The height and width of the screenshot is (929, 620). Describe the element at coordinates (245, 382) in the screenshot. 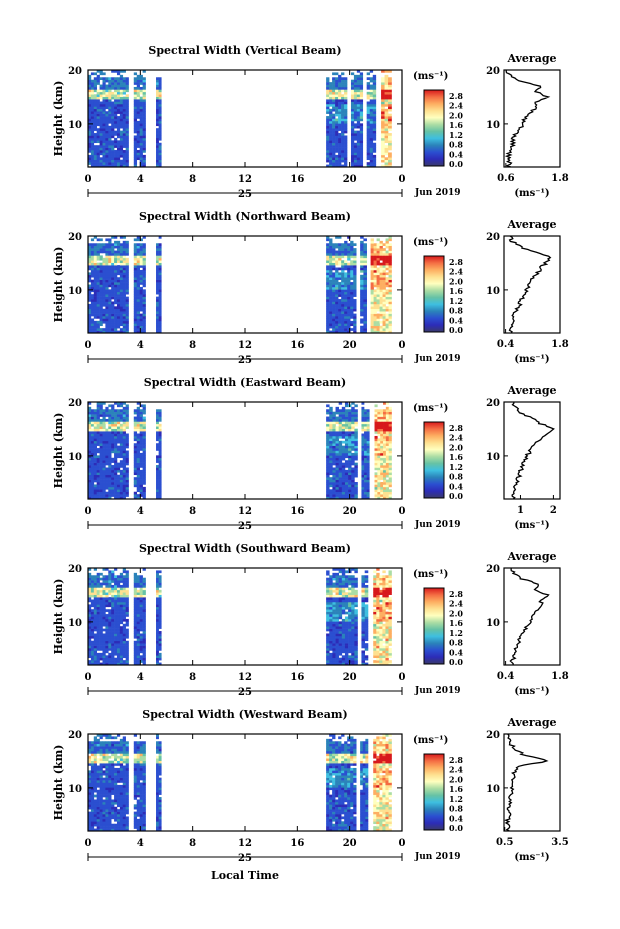

I see `panel-title: Spectral Width (Eastward Beam)` at that location.